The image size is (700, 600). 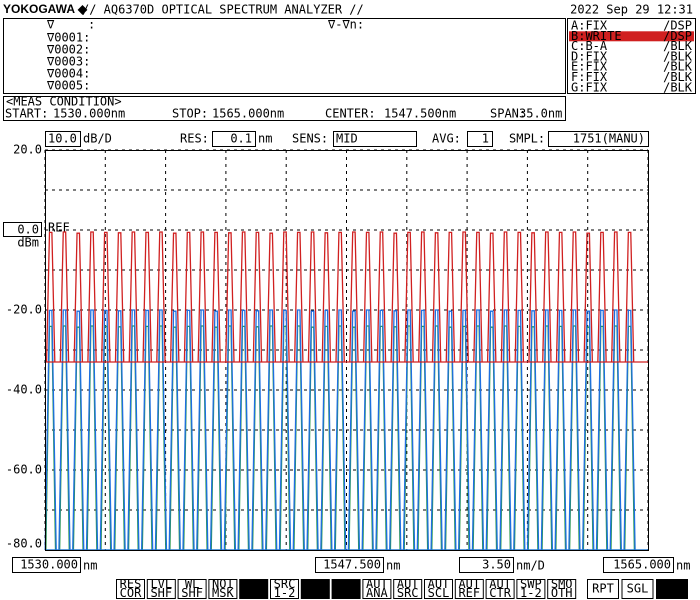 What do you see at coordinates (27, 150) in the screenshot?
I see `y-tick-label: 20.0` at bounding box center [27, 150].